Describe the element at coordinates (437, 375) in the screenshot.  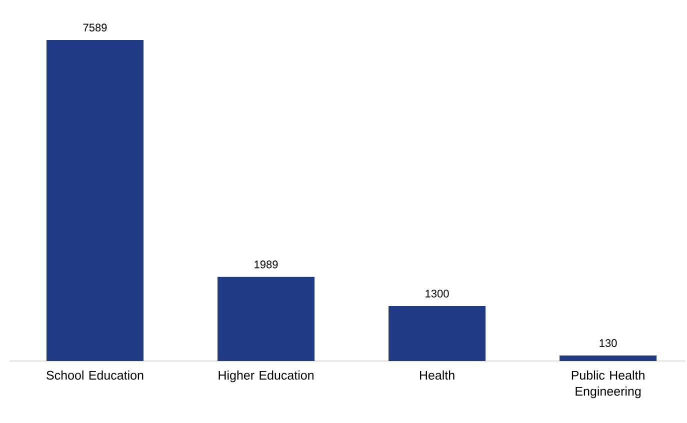
I see `x-tick-label: Health` at that location.